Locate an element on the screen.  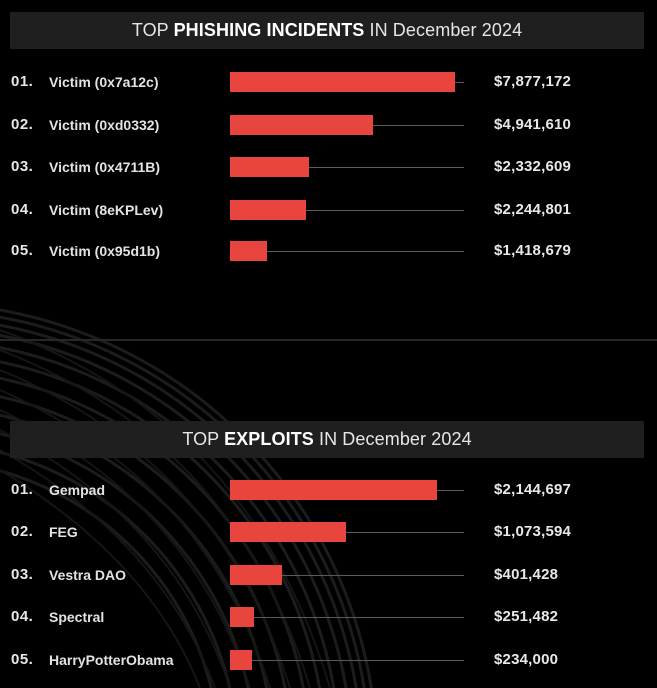
loss-value: $1,073,594 is located at coordinates (533, 531).